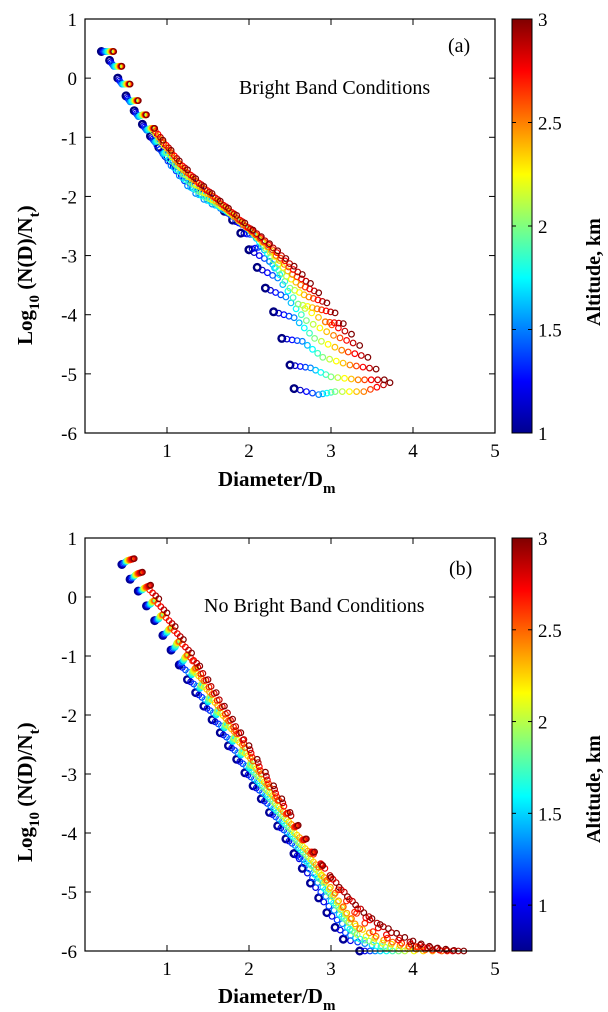 This screenshot has height=1012, width=608. I want to click on x-tick-label: 5, so click(495, 451).